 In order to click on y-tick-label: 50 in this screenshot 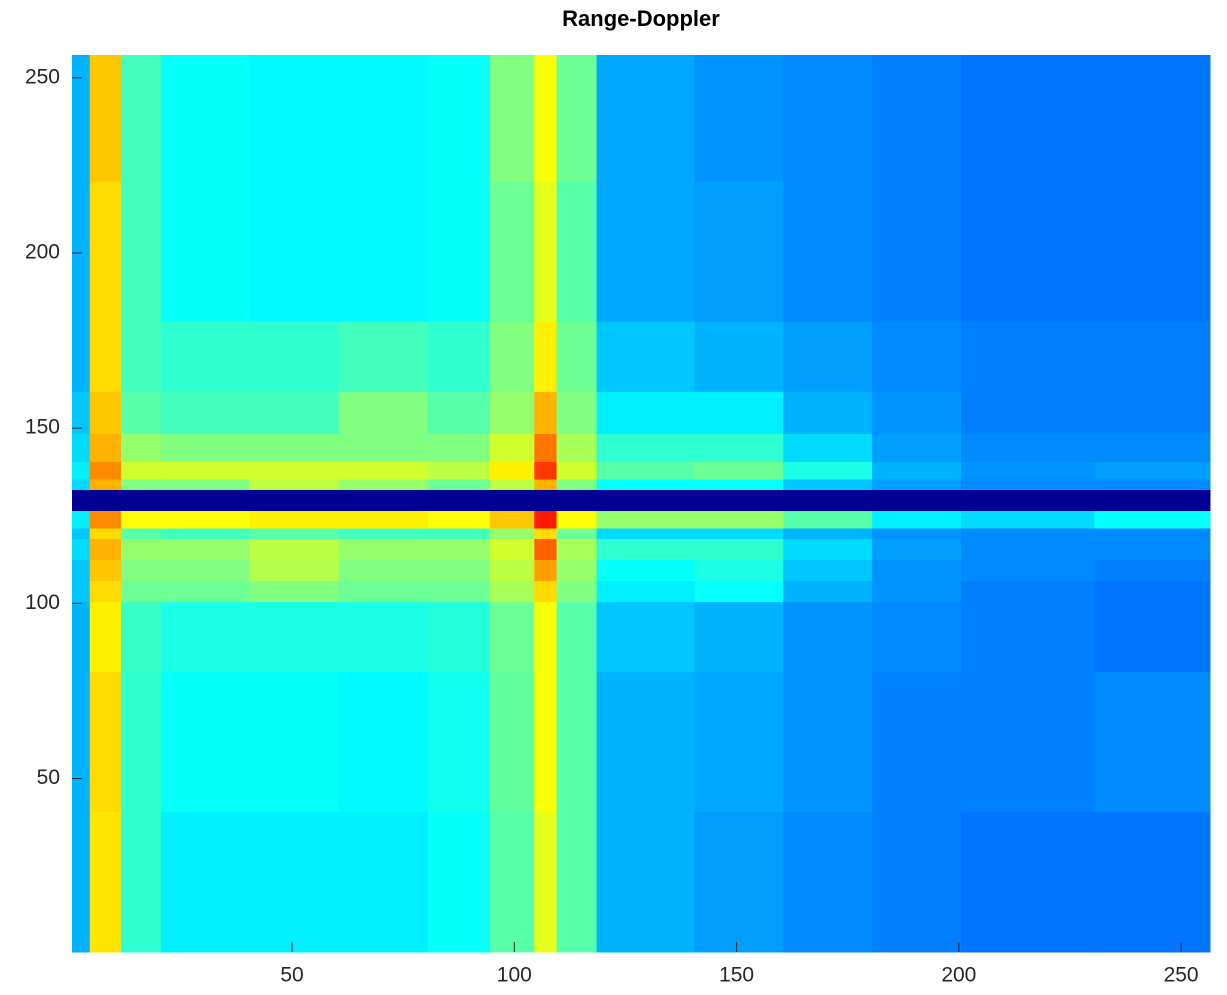, I will do `click(48, 777)`.